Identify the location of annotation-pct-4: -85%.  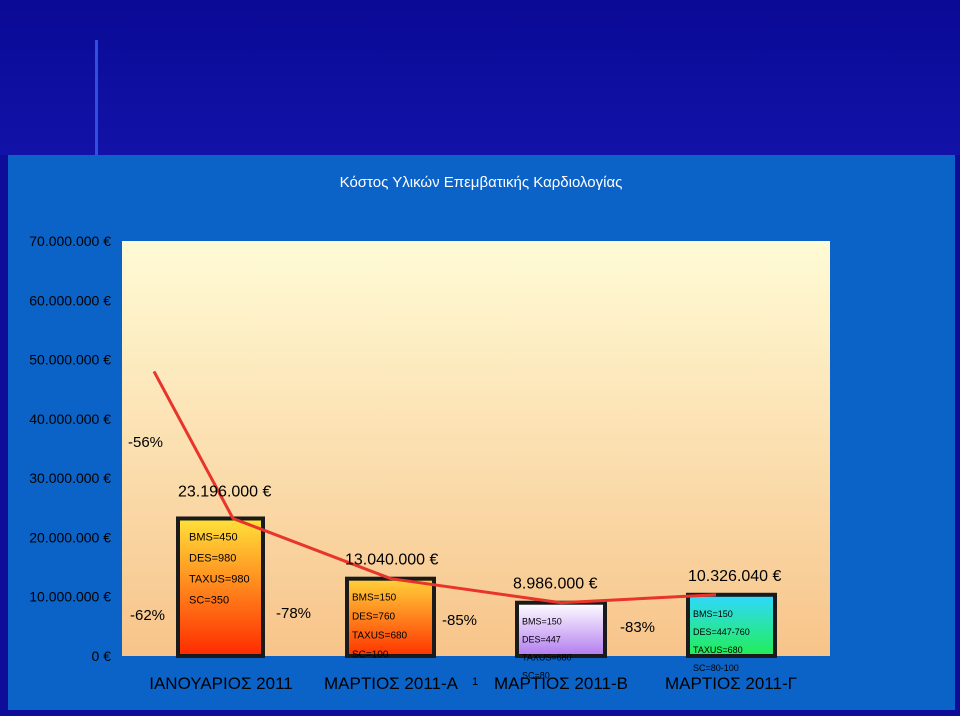
(459, 620).